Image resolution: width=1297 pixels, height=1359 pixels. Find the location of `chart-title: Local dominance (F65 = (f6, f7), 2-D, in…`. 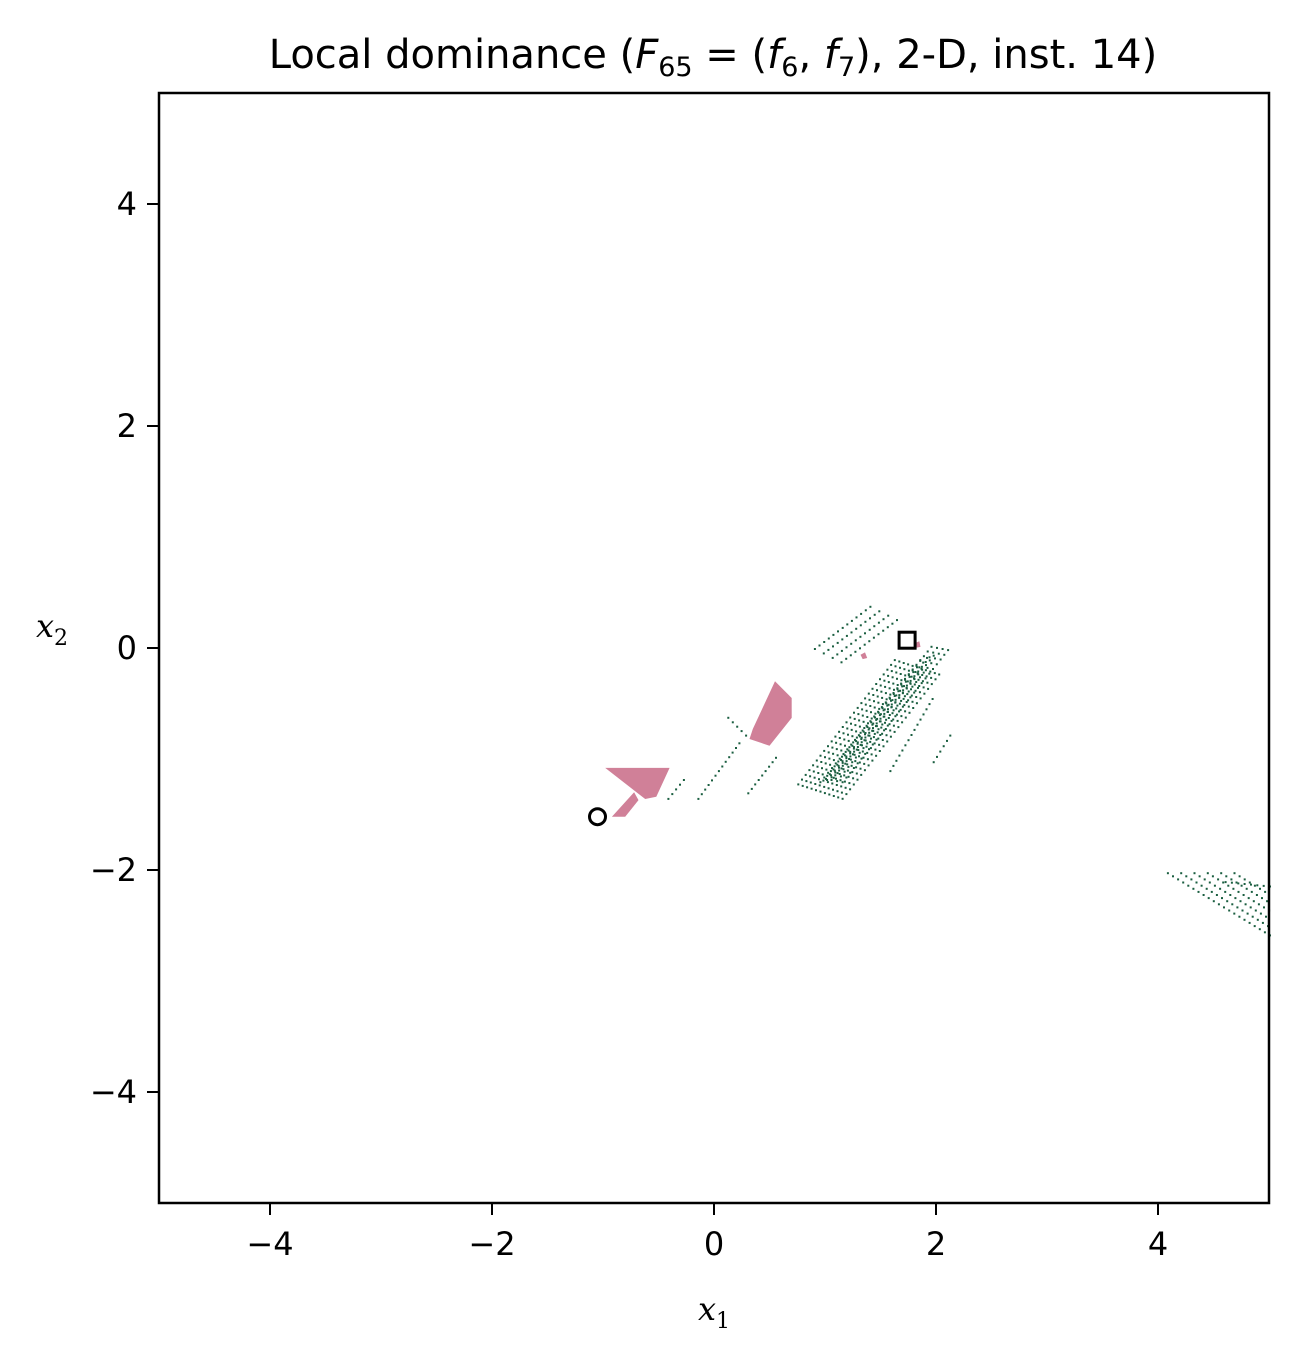

chart-title: Local dominance (F65 = (f6, f7), 2-D, in… is located at coordinates (713, 57).